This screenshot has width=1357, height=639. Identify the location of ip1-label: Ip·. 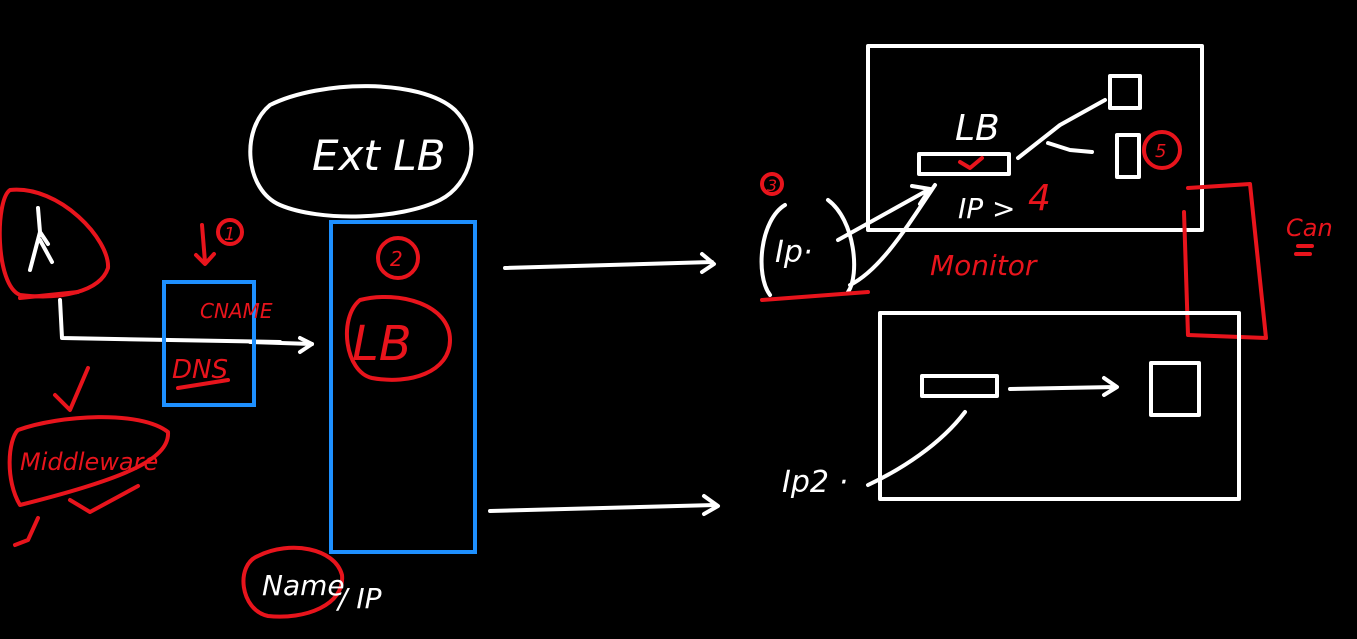
(793, 252).